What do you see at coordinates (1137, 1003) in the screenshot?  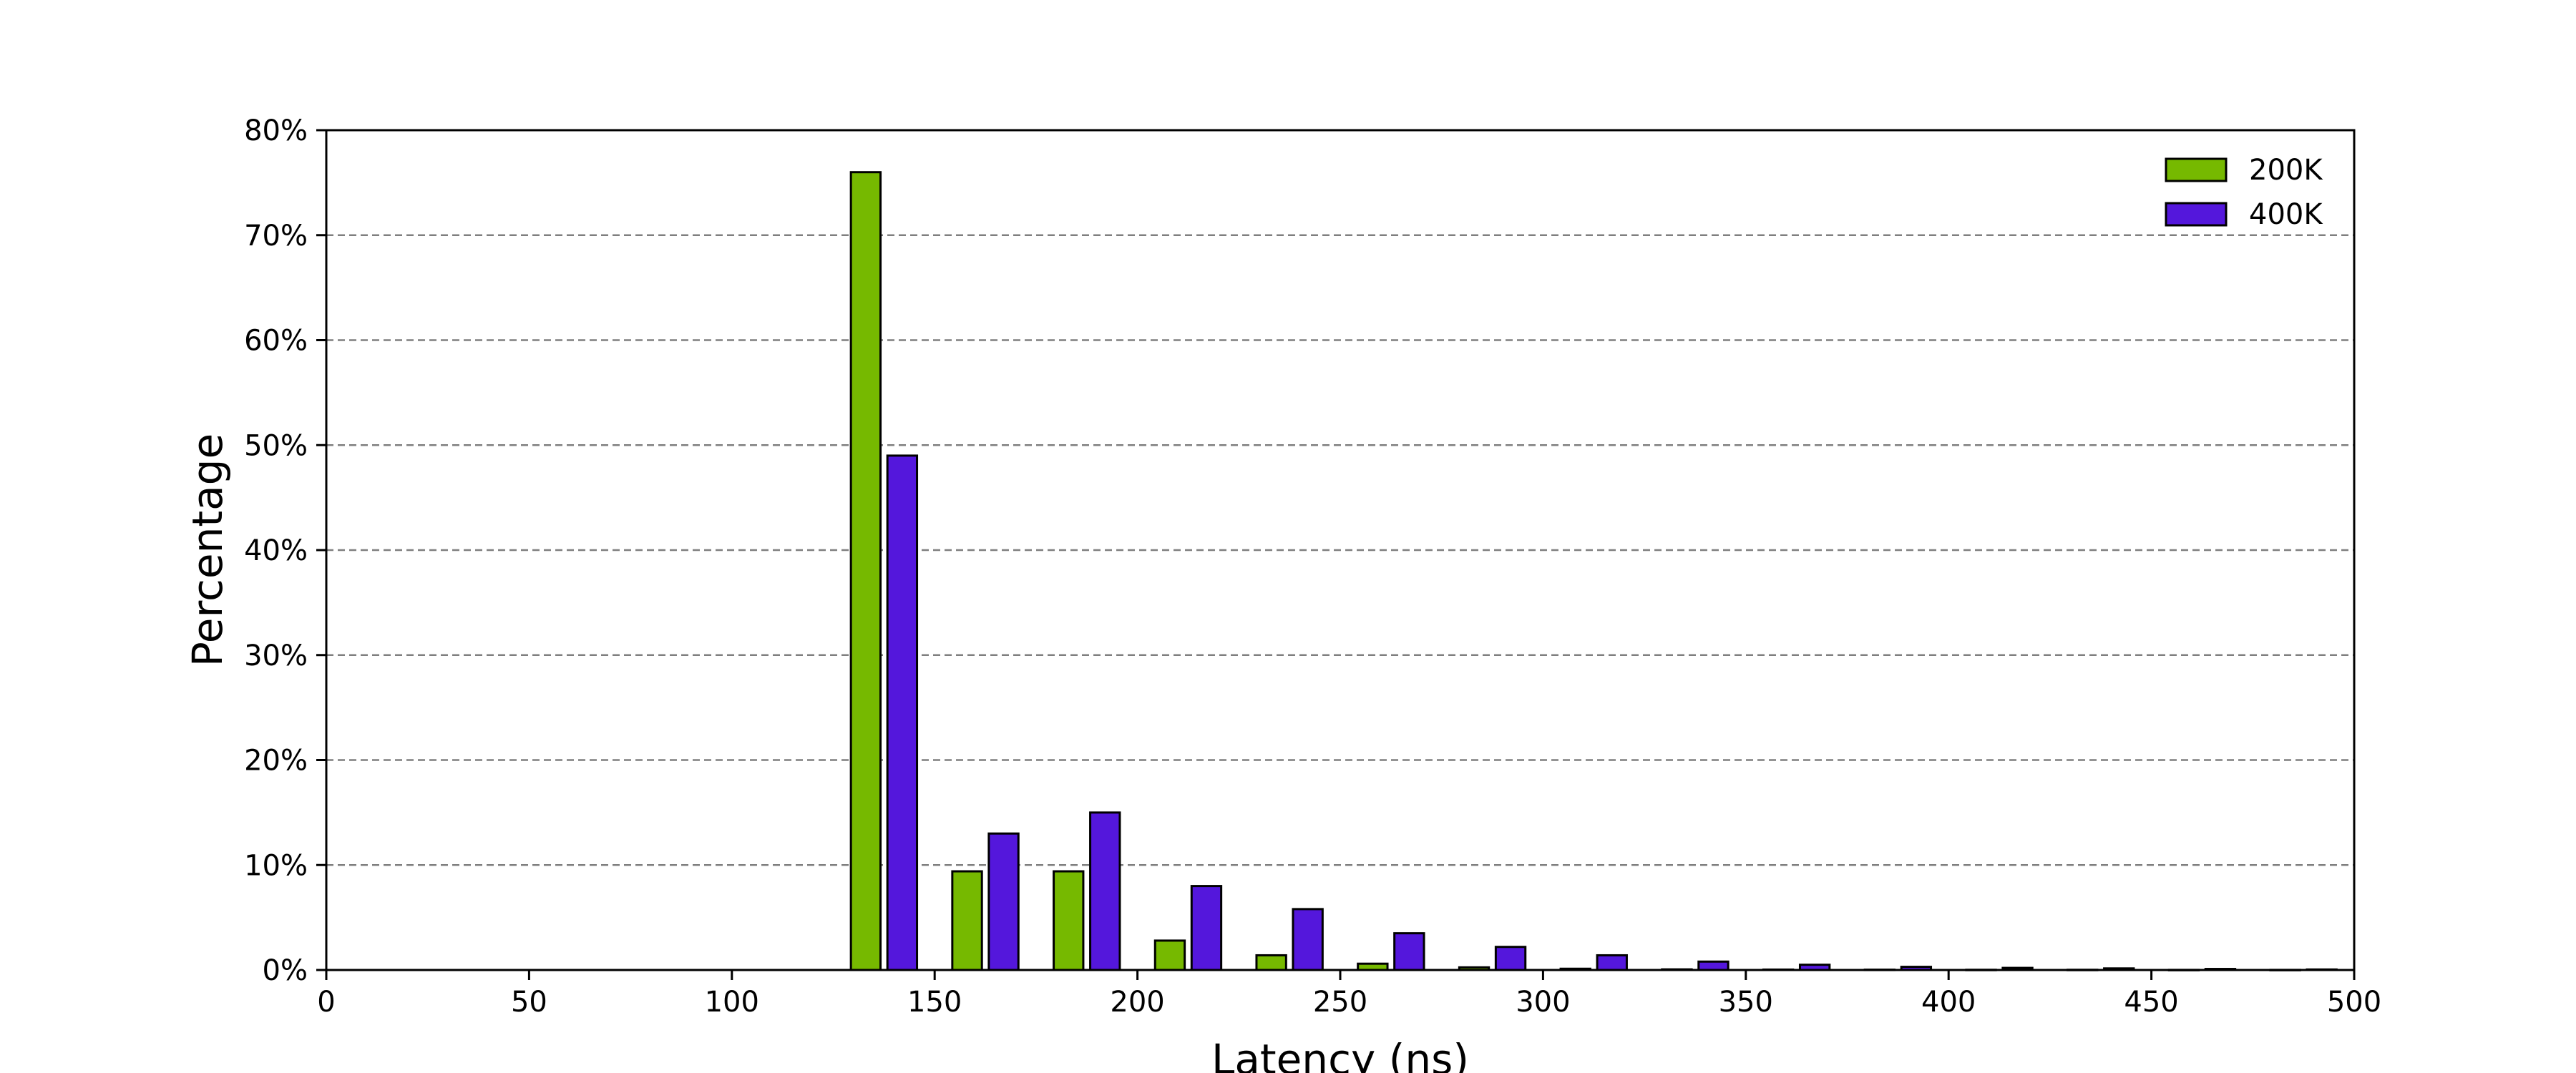 I see `x-tick-label: 200` at bounding box center [1137, 1003].